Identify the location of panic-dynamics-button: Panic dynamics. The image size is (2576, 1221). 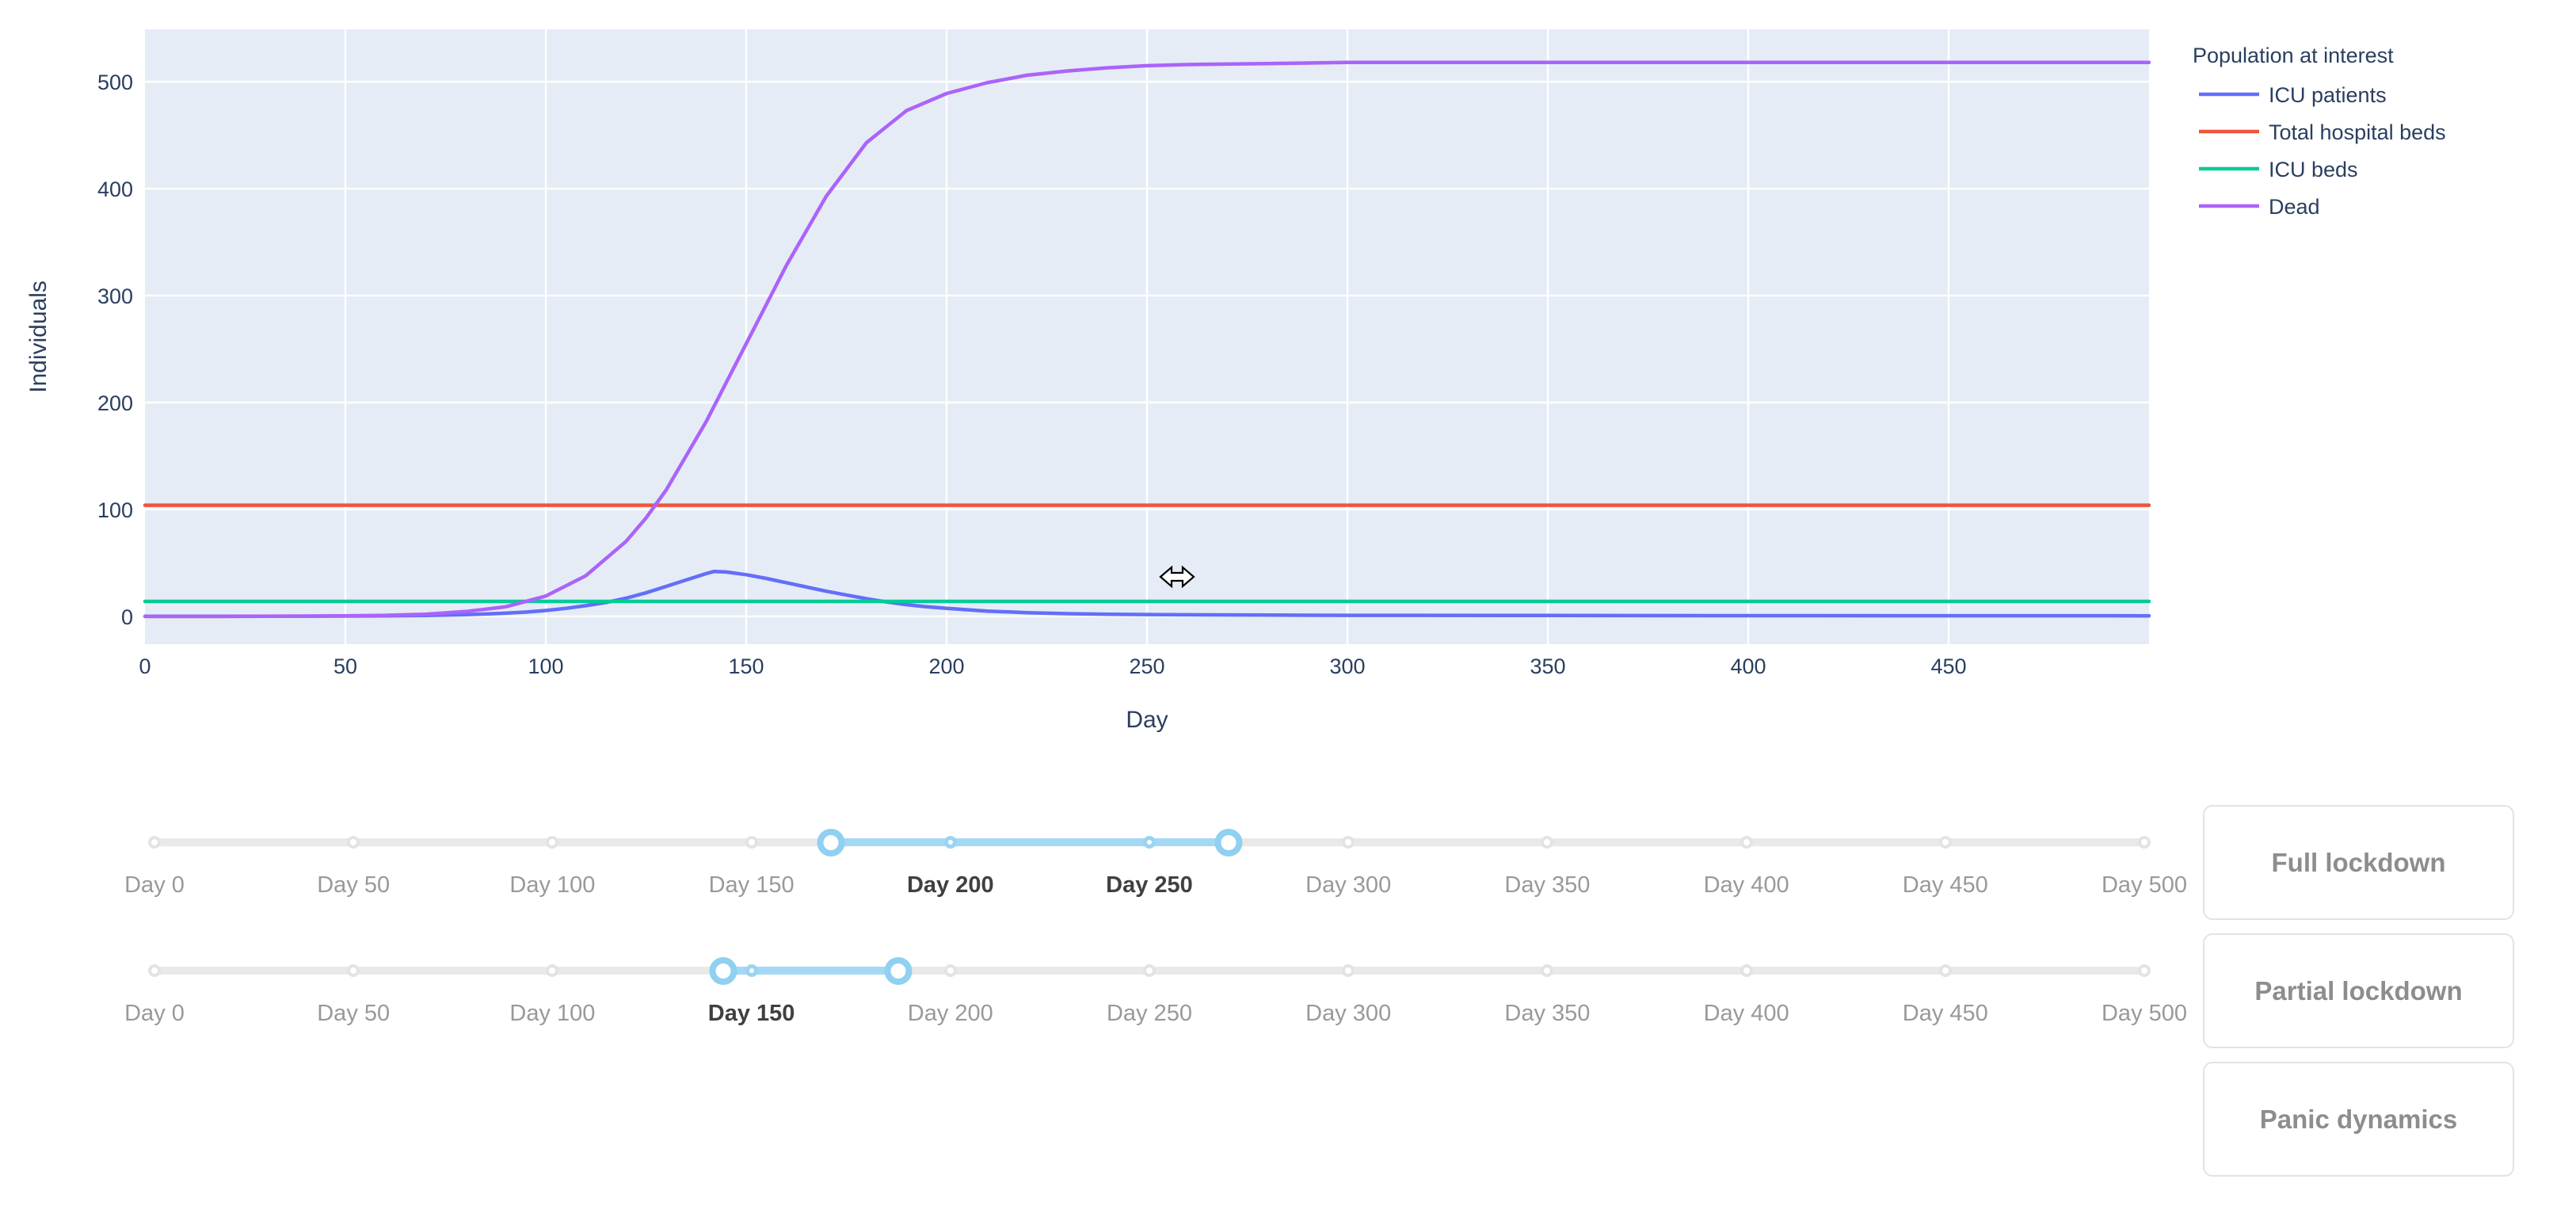
(2358, 1119).